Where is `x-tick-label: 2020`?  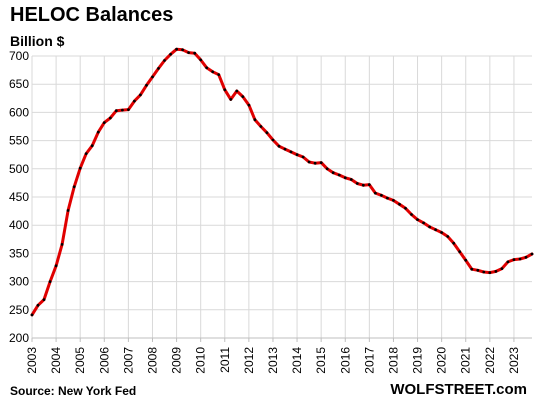
x-tick-label: 2020 is located at coordinates (442, 360).